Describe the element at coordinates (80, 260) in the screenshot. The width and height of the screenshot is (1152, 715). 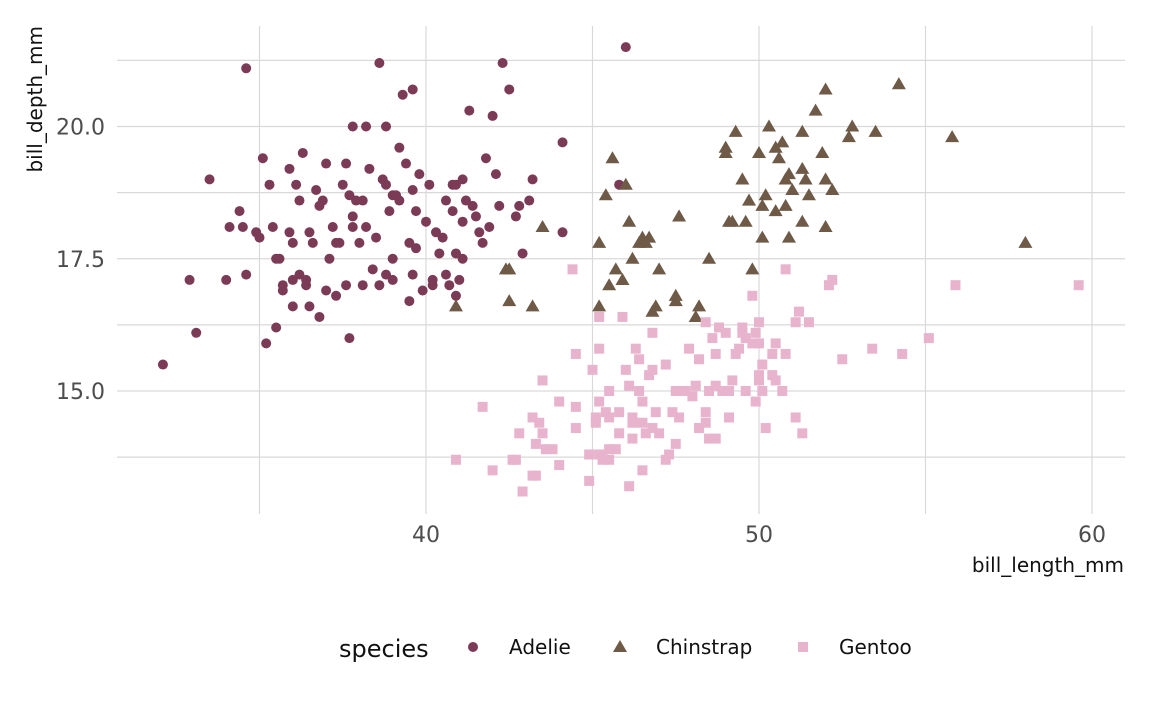
I see `y-tick-label: 17.5` at that location.